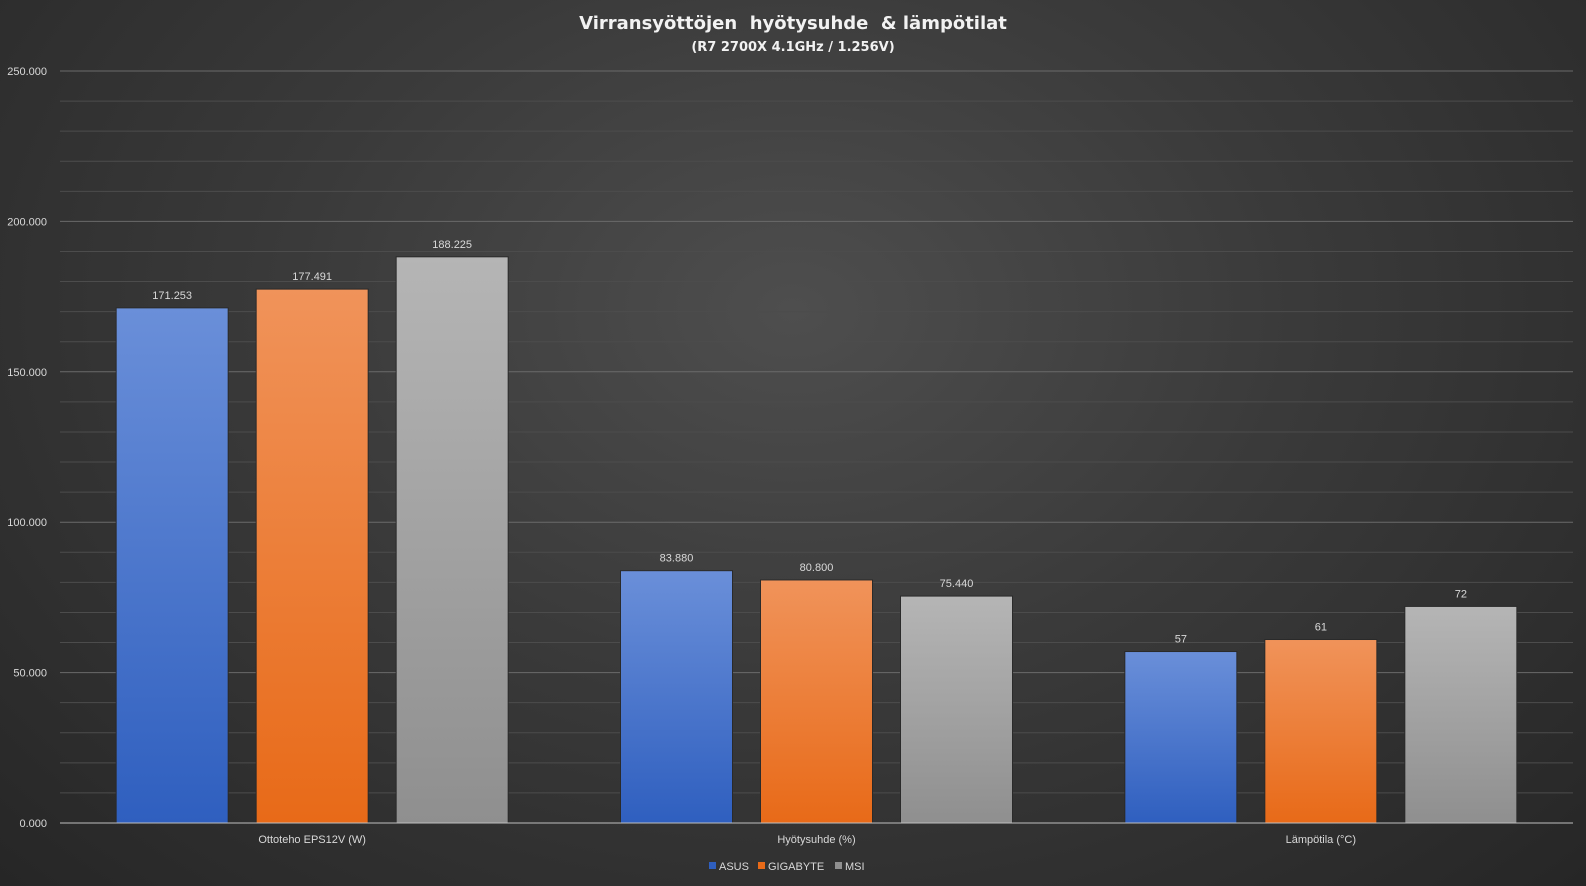 This screenshot has height=886, width=1586. Describe the element at coordinates (734, 867) in the screenshot. I see `legend-label-asus: ASUS` at that location.